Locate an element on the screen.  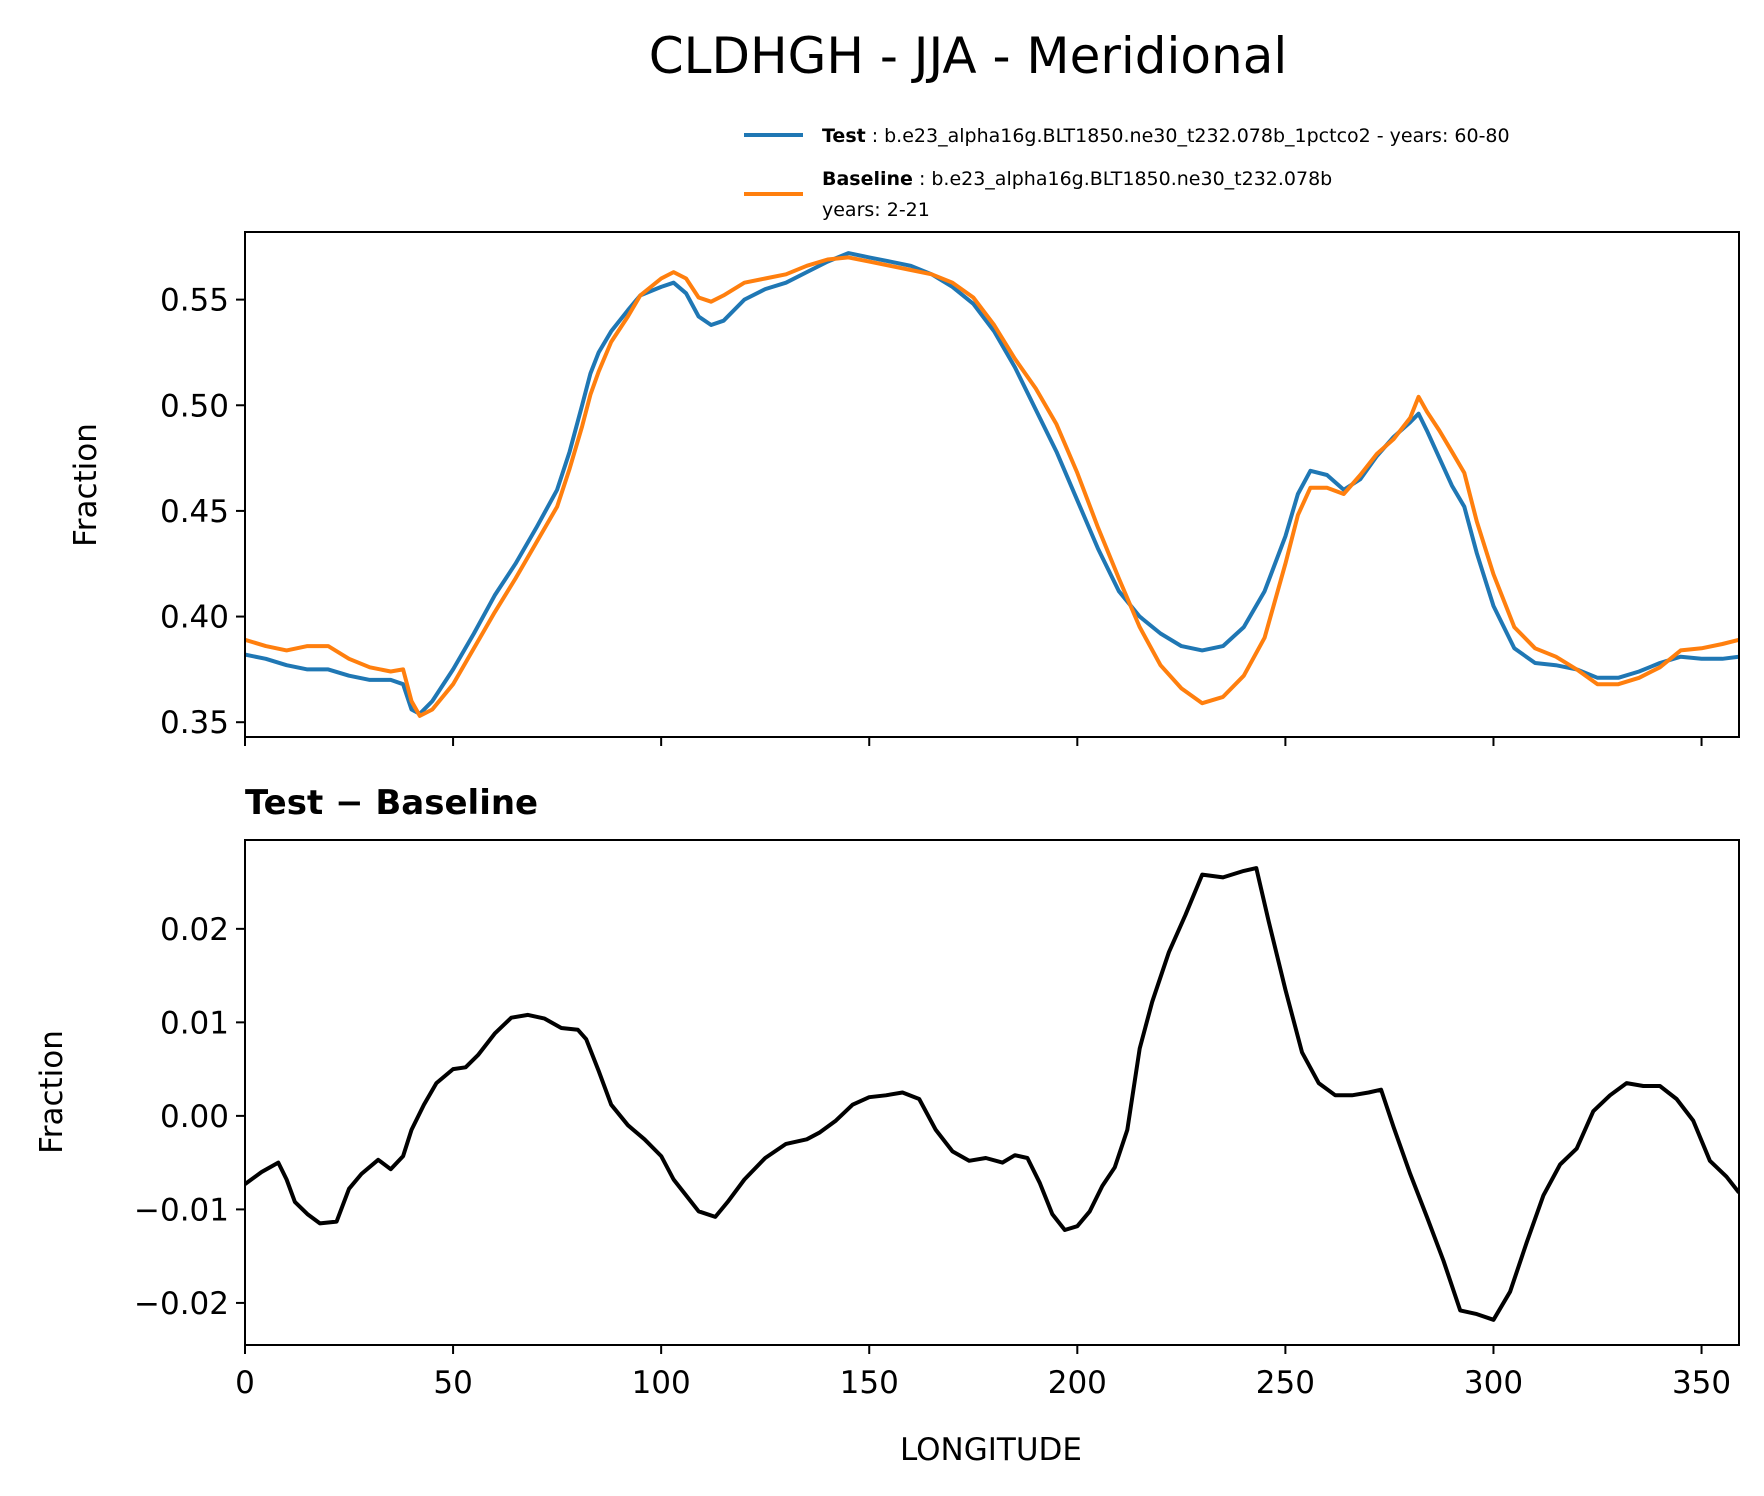
legend-test-name: Test is located at coordinates (844, 136).